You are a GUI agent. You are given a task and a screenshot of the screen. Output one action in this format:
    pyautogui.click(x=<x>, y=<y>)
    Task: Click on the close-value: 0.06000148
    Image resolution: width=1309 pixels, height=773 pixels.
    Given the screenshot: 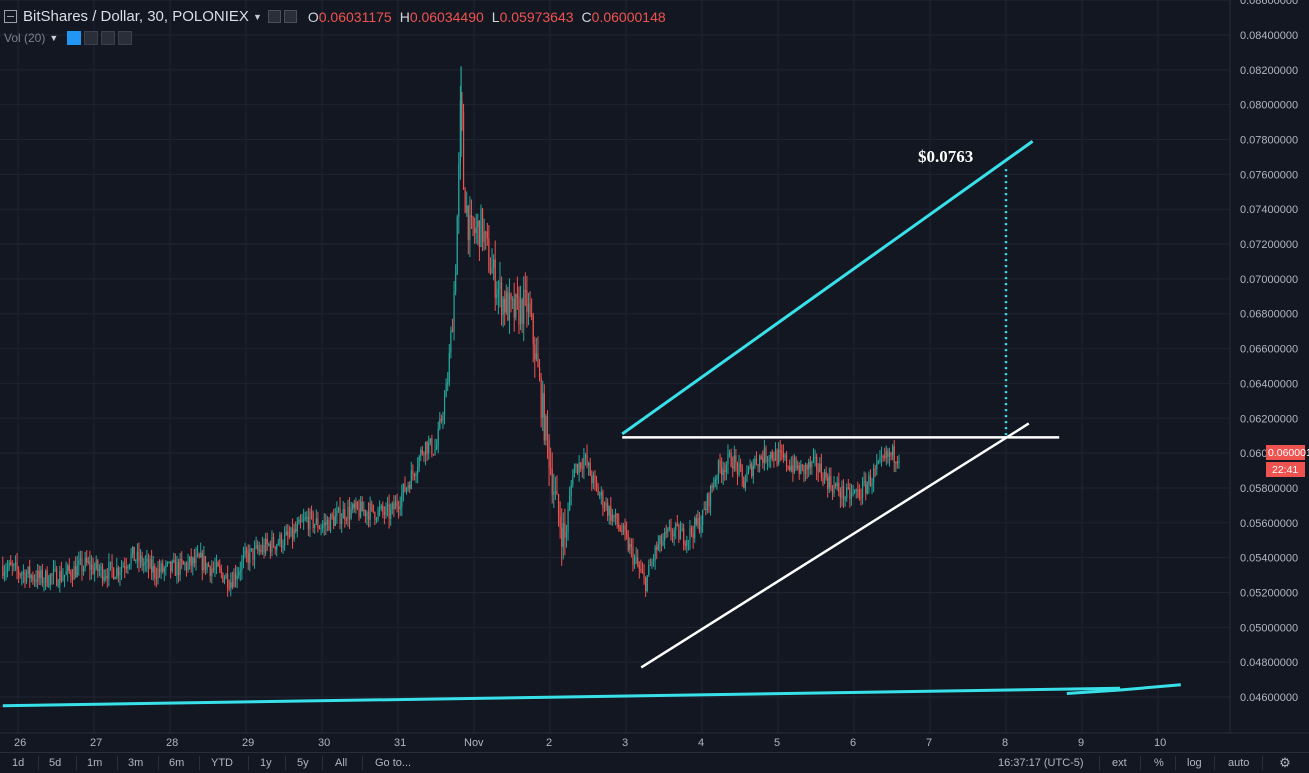 What is the action you would take?
    pyautogui.click(x=628, y=16)
    